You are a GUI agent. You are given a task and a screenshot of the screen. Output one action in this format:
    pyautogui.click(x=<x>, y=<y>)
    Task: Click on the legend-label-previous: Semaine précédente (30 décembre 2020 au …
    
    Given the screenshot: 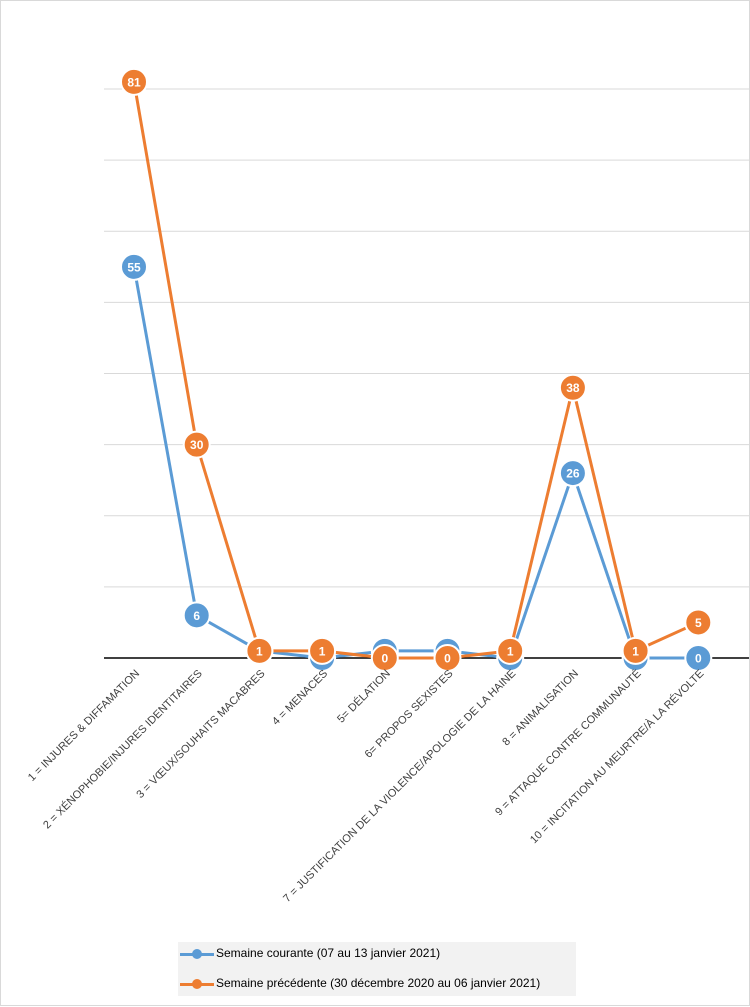 What is the action you would take?
    pyautogui.click(x=378, y=983)
    